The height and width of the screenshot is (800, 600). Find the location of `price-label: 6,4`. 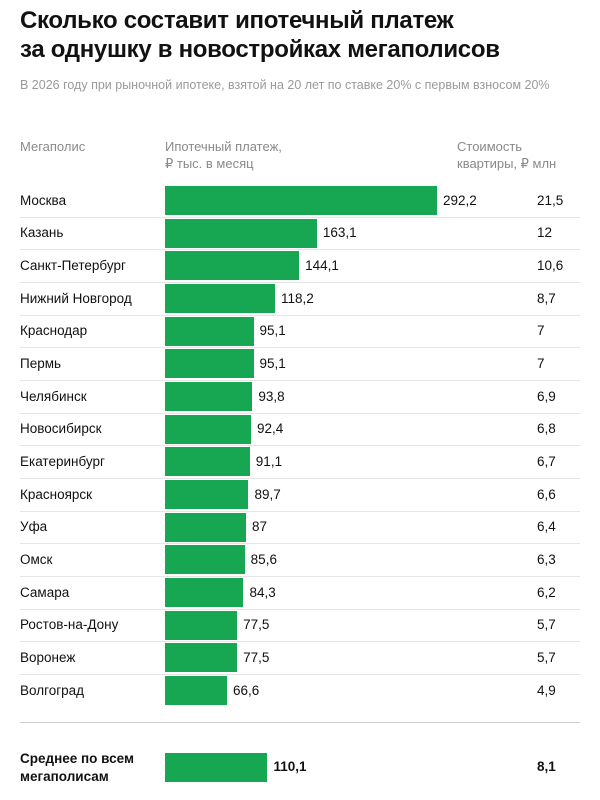

price-label: 6,4 is located at coordinates (546, 527).